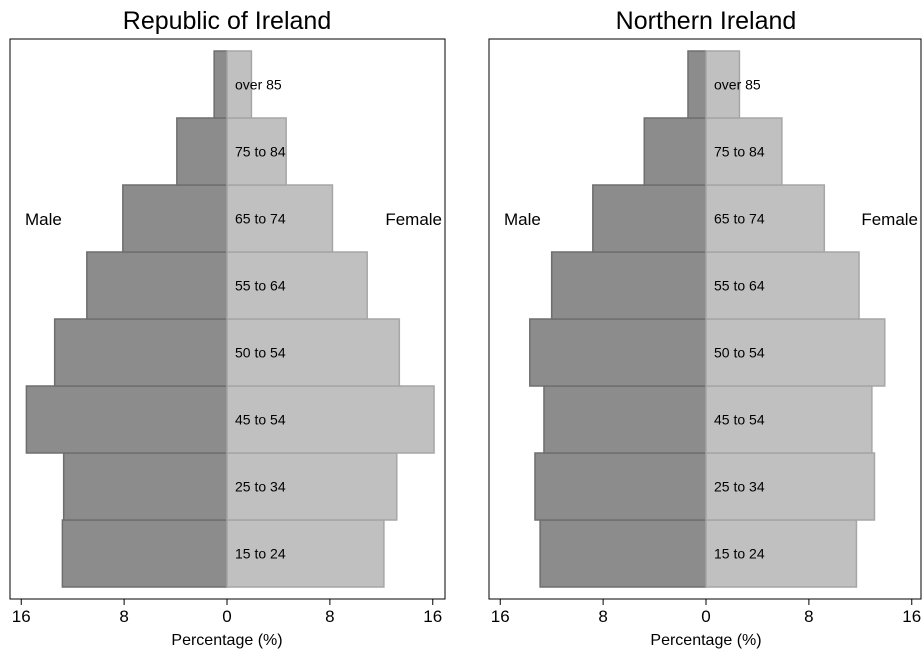  Describe the element at coordinates (706, 21) in the screenshot. I see `chart-title: Northern Ireland` at that location.